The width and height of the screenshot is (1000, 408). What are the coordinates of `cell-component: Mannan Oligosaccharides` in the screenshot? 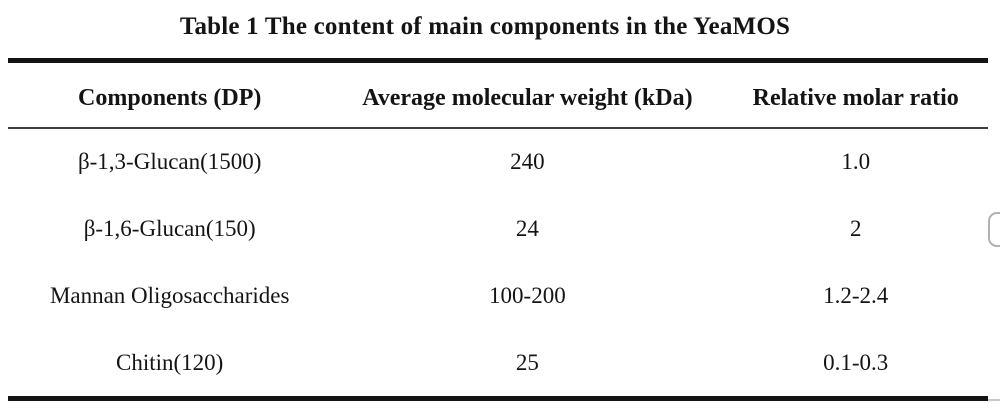 It's located at (169, 295).